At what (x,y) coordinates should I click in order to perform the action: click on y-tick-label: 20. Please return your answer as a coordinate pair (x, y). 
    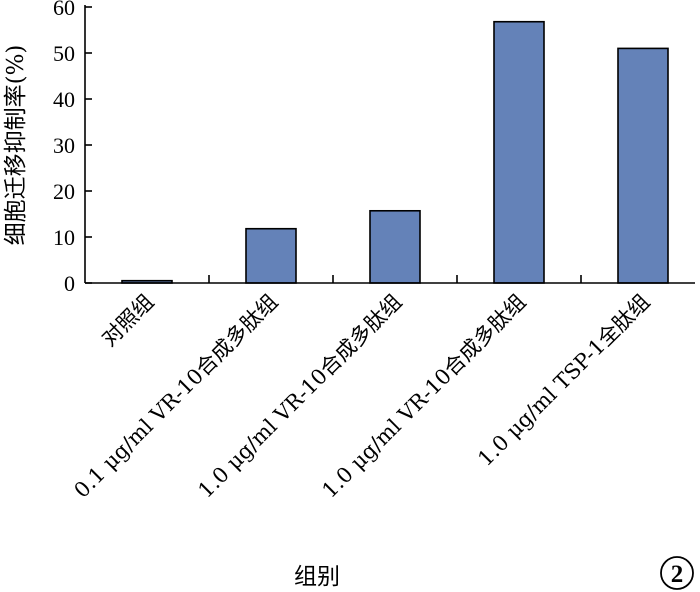
    Looking at the image, I should click on (64, 191).